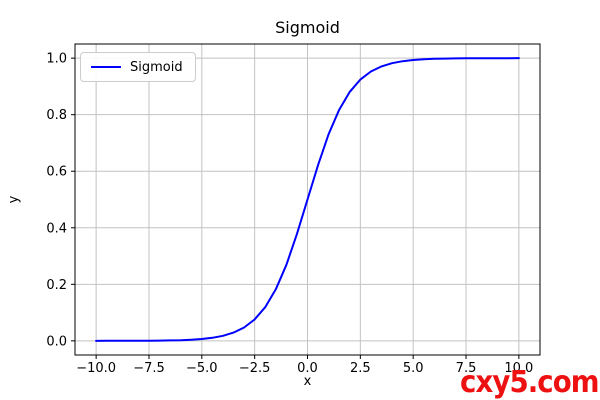 This screenshot has width=600, height=400. I want to click on x-tick-label: −5.0, so click(202, 368).